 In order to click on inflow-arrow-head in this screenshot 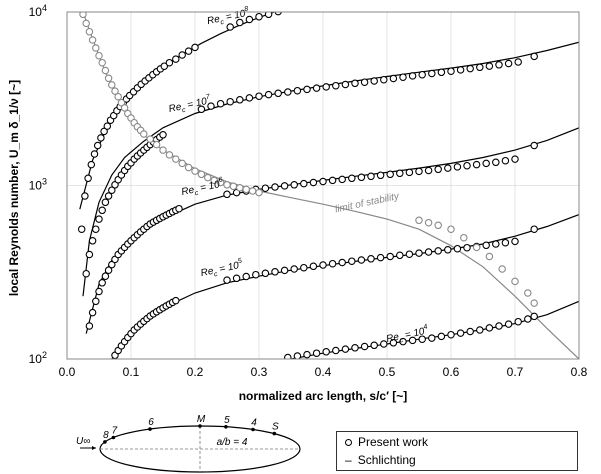, I will do `click(94, 448)`.